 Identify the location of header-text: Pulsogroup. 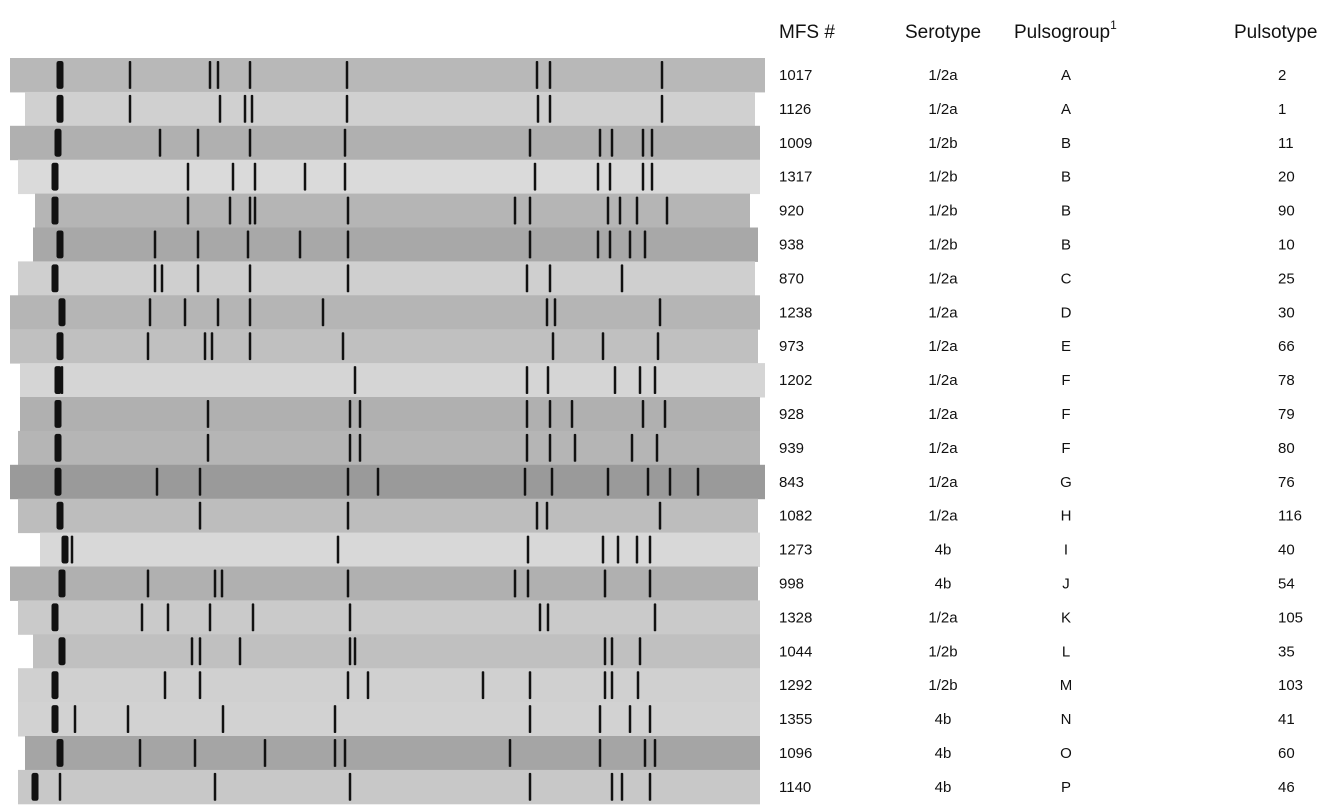
(1062, 32).